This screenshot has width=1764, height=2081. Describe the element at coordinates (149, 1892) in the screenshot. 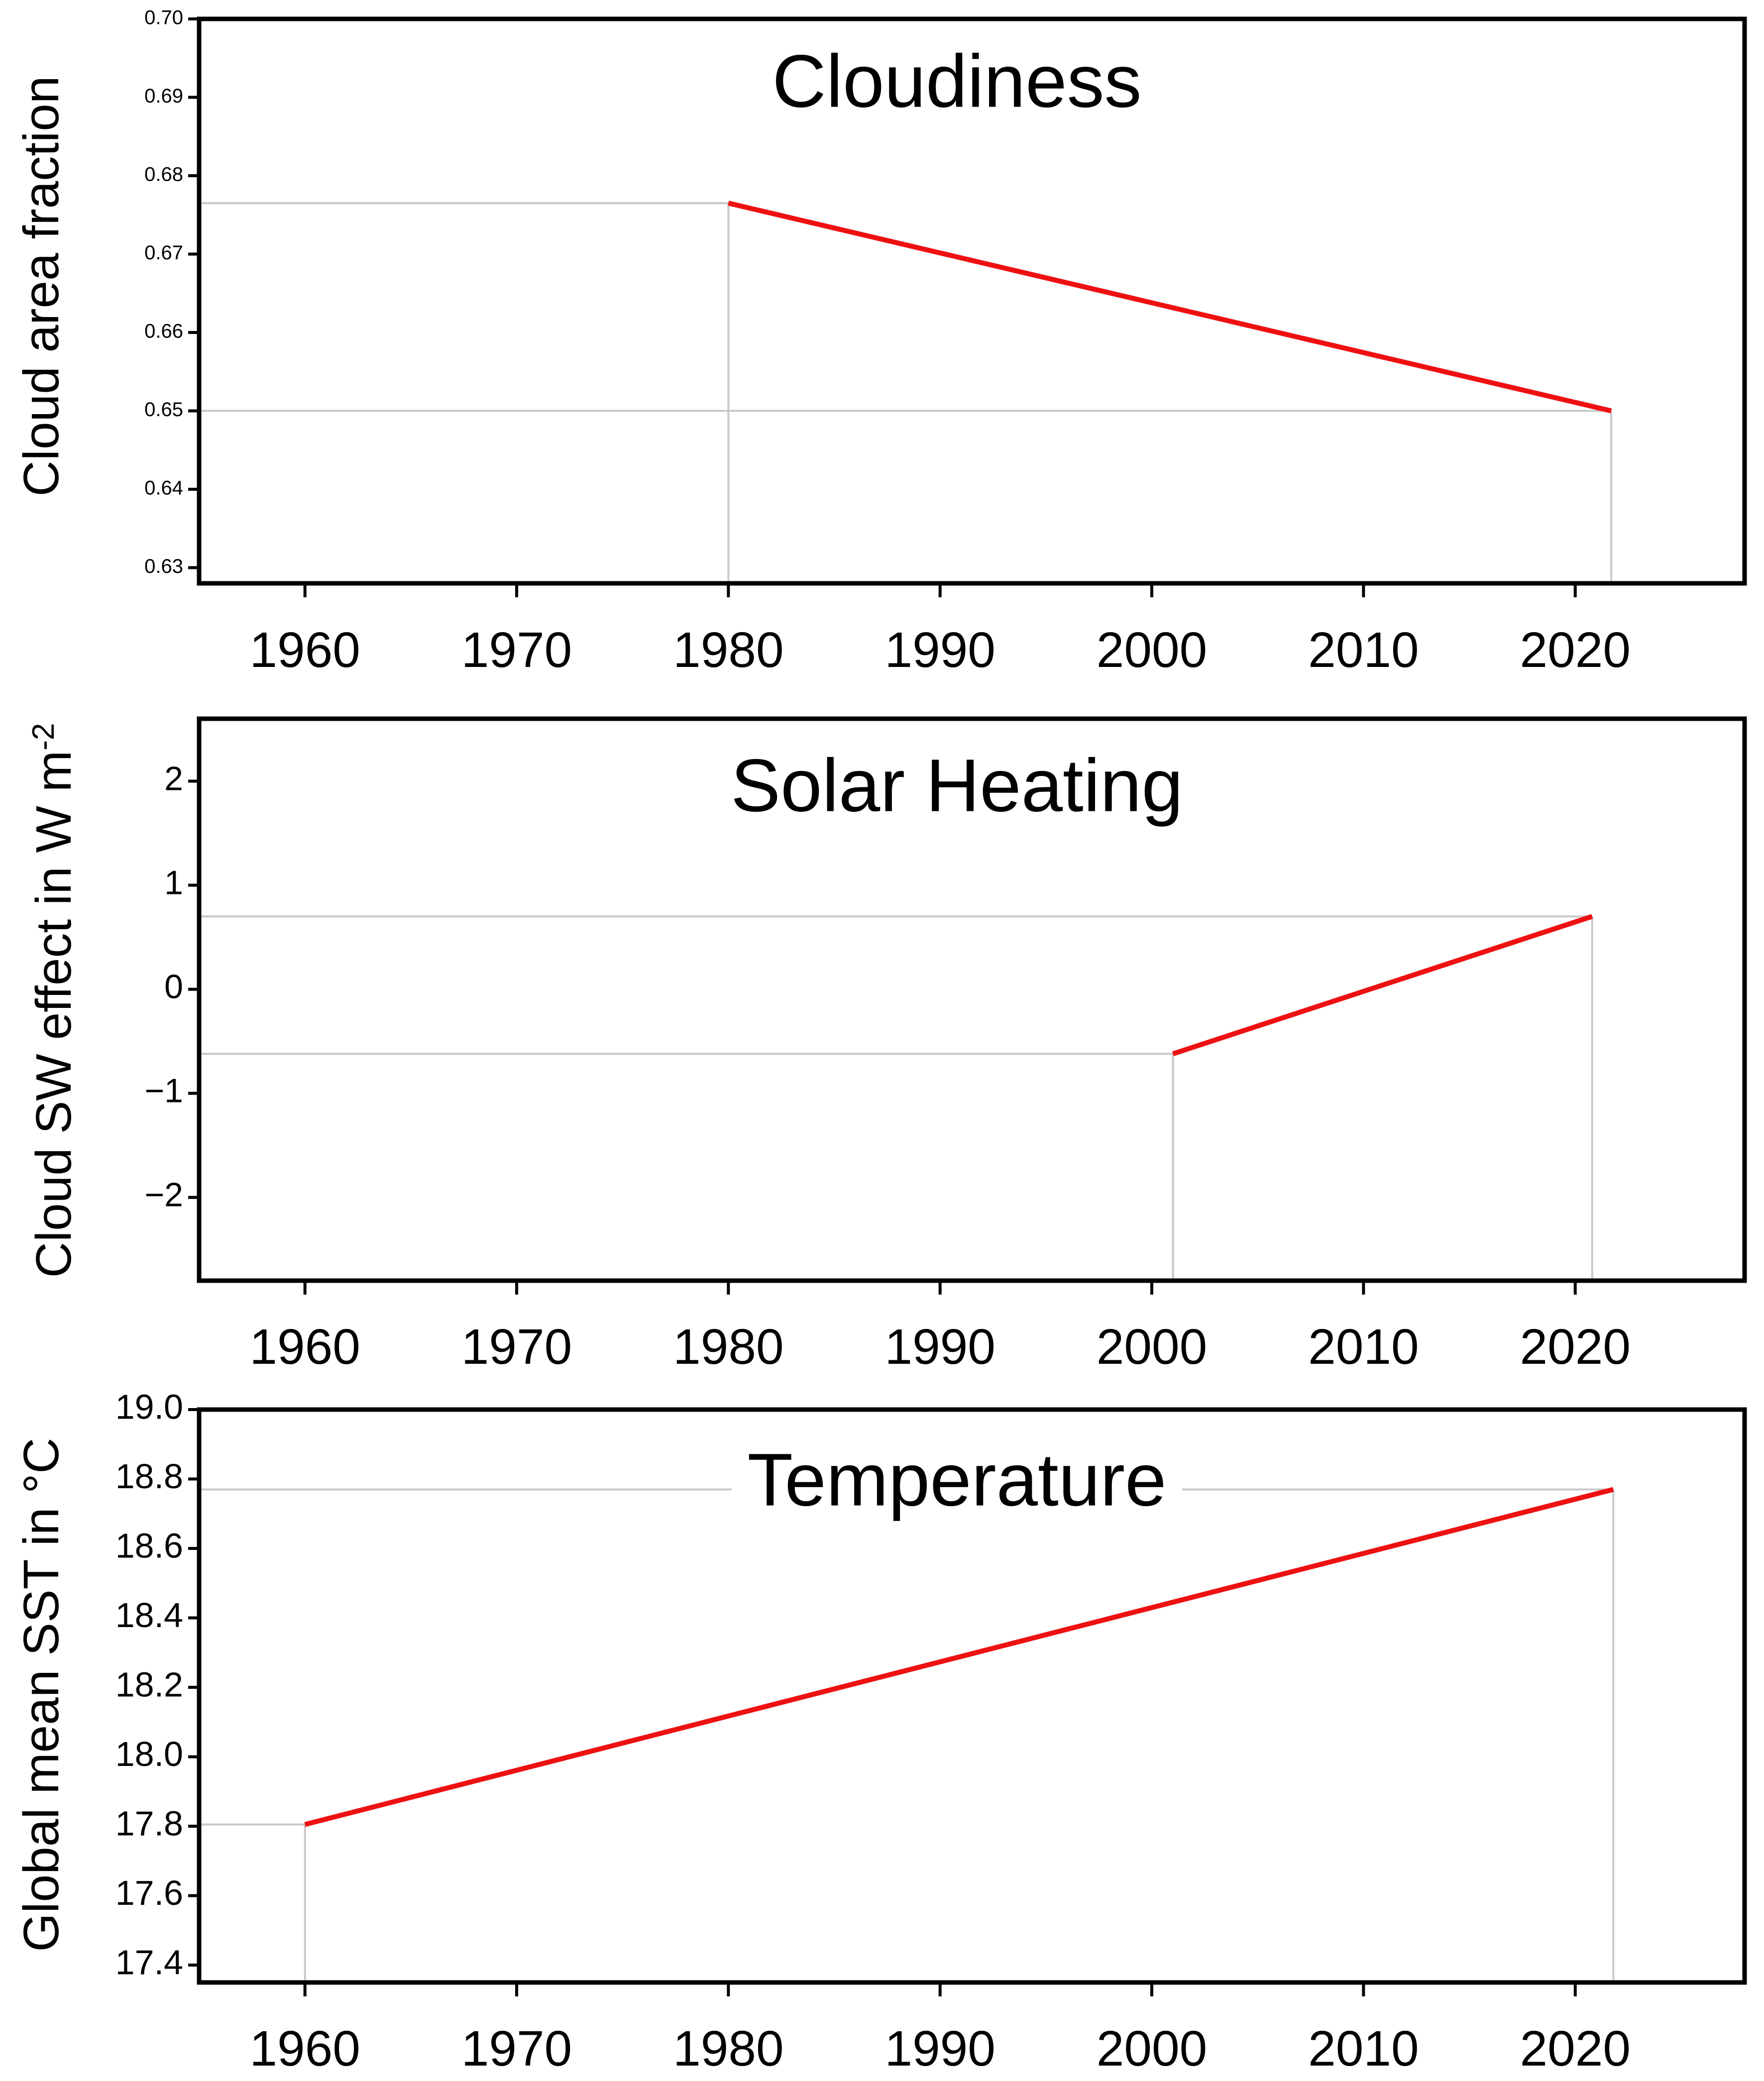

I see `y-tick-label: 17.6` at that location.